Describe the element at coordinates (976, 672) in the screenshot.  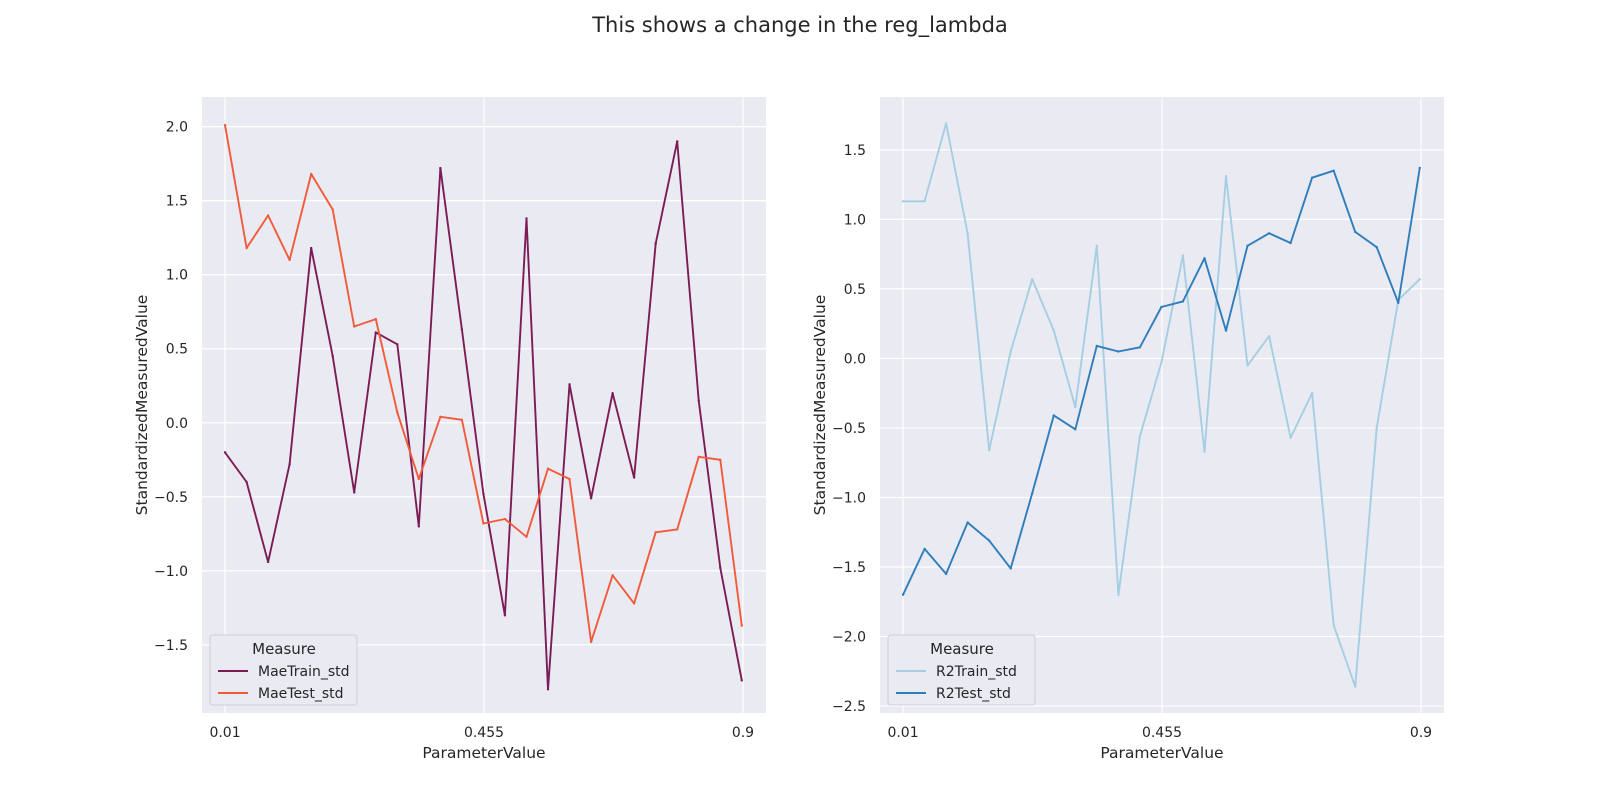
I see `legend-entry: R2Train_std` at that location.